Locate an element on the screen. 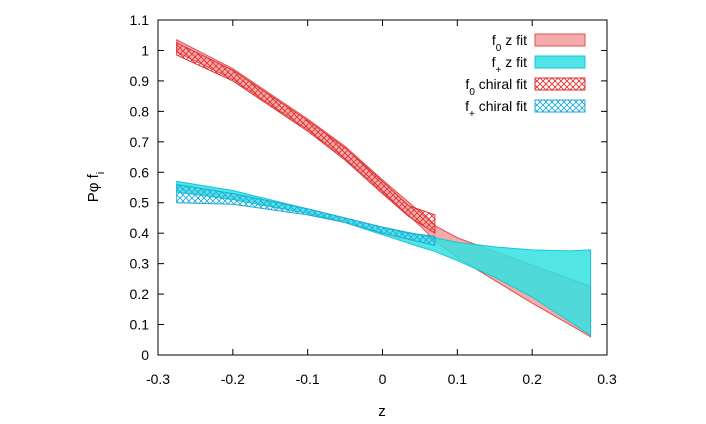 The width and height of the screenshot is (706, 424). y-axis-label-main: Pφ f is located at coordinates (93, 187).